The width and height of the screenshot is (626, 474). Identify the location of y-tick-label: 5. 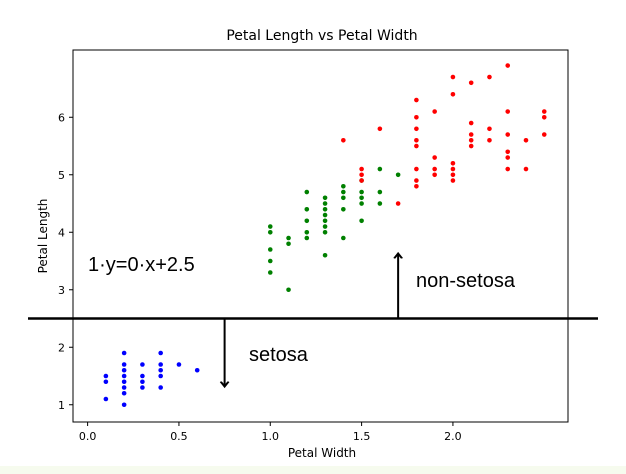
(61, 175).